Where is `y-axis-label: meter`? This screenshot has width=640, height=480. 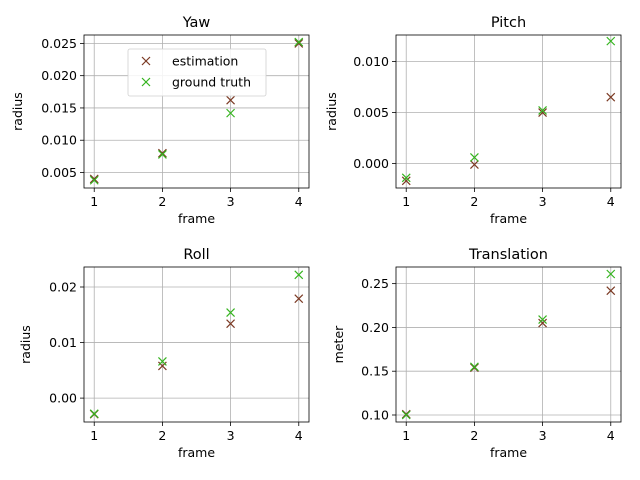
y-axis-label: meter is located at coordinates (338, 344).